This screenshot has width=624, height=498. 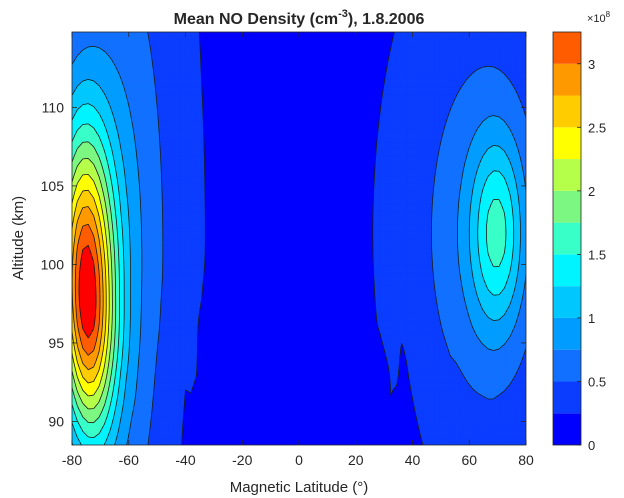 What do you see at coordinates (596, 19) in the screenshot?
I see `colorbar-exponent-base: ×10` at bounding box center [596, 19].